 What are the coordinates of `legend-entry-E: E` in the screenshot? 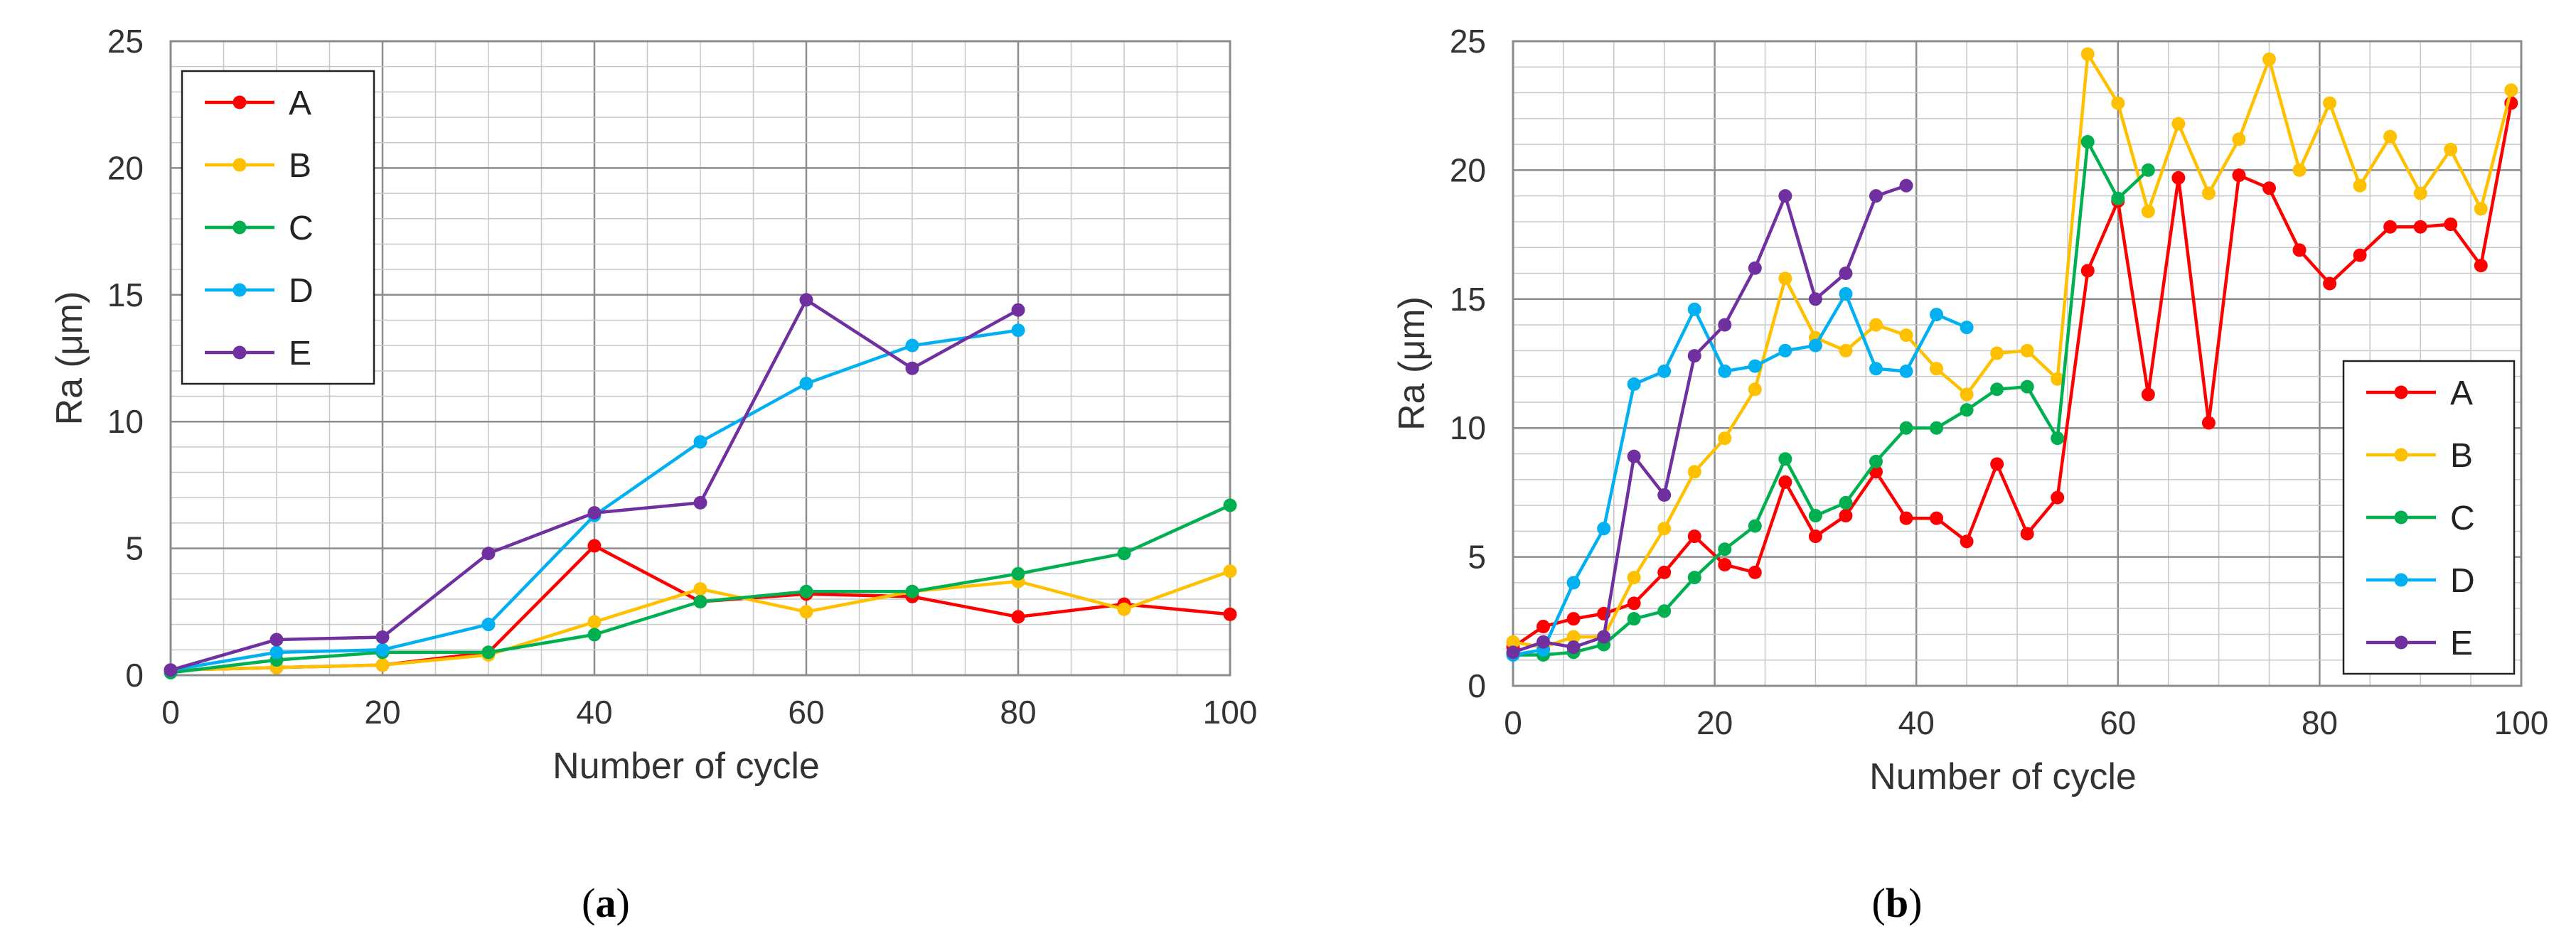 It's located at (2420, 643).